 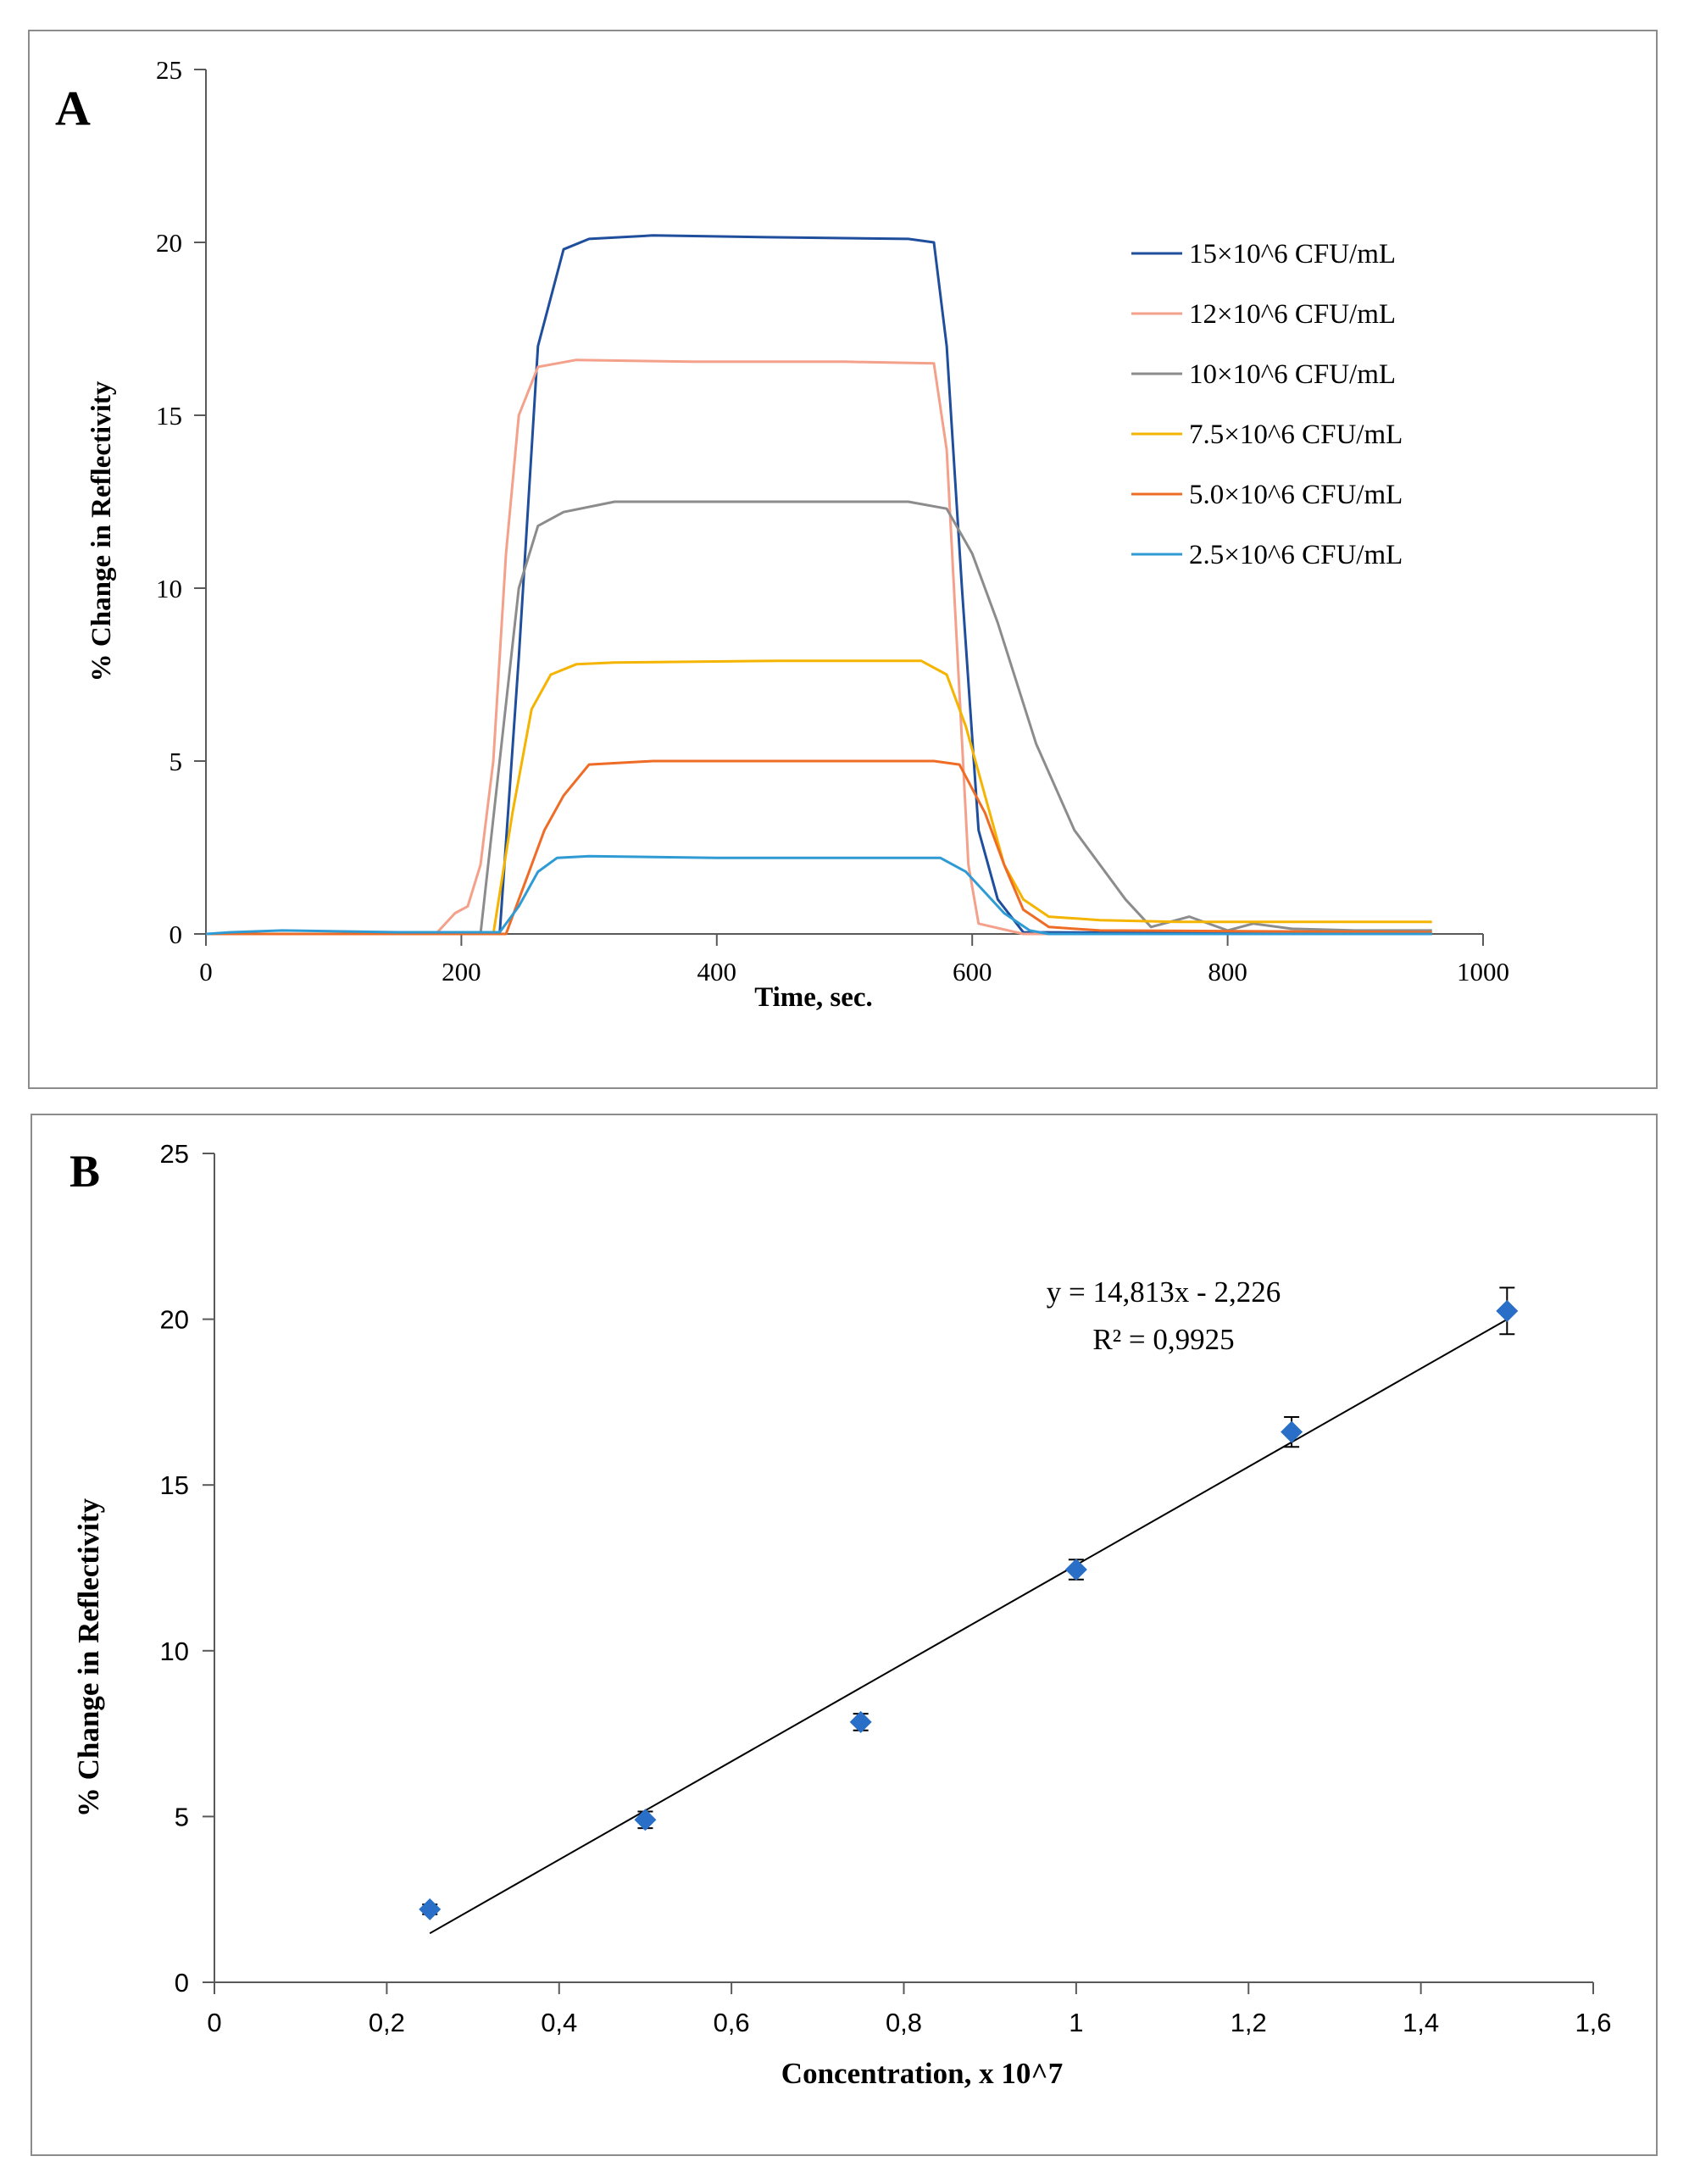 I want to click on x-tick-label-a: 400, so click(x=717, y=971).